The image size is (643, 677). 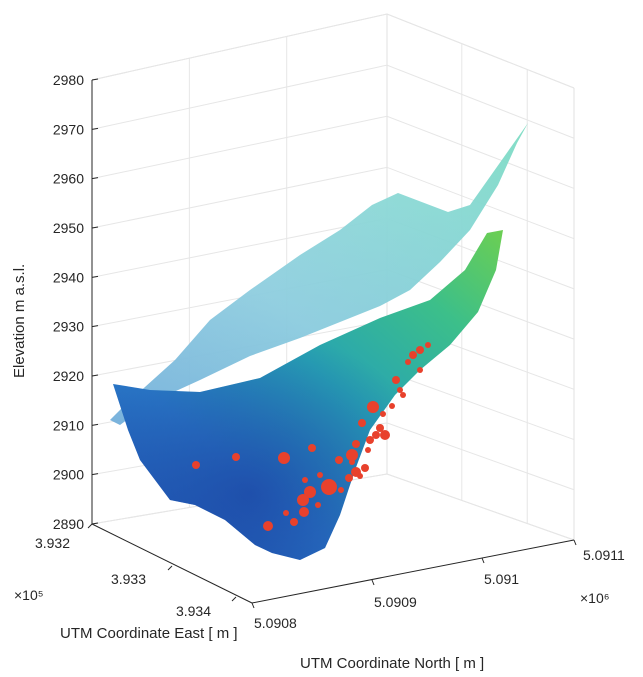 I want to click on y-tick-label: 5.0911, so click(x=604, y=555).